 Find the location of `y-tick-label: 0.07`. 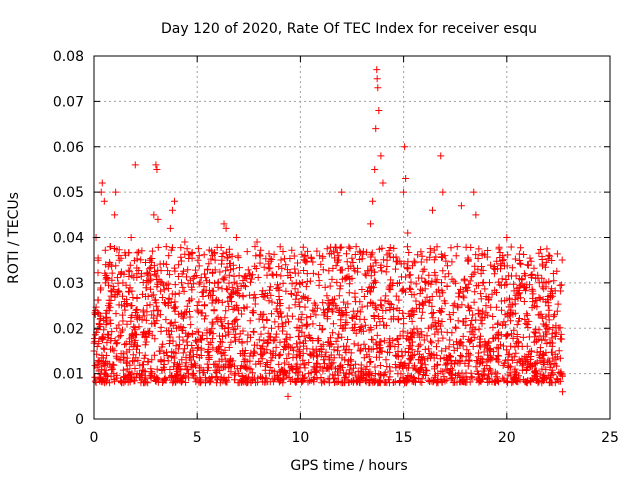

y-tick-label: 0.07 is located at coordinates (68, 102).